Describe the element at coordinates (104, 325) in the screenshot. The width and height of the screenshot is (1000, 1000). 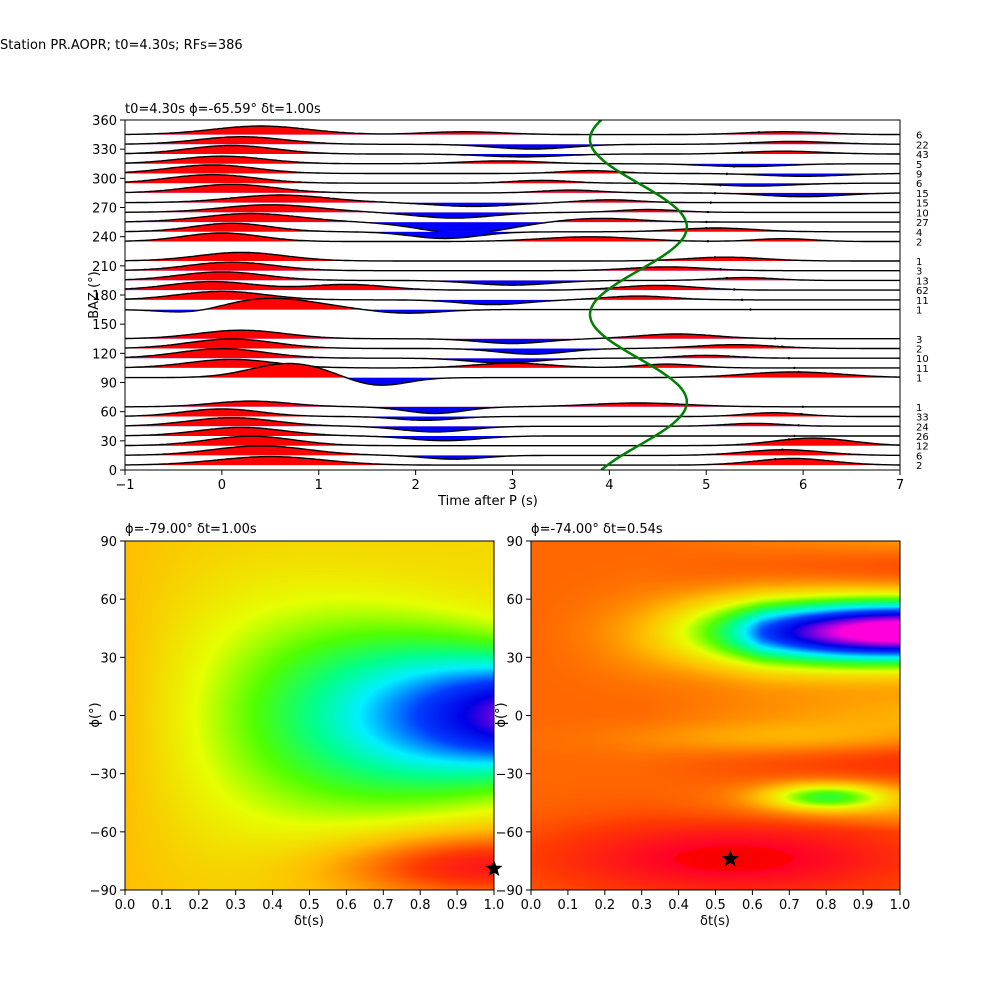
I see `rf-y-tick-label: 150` at that location.